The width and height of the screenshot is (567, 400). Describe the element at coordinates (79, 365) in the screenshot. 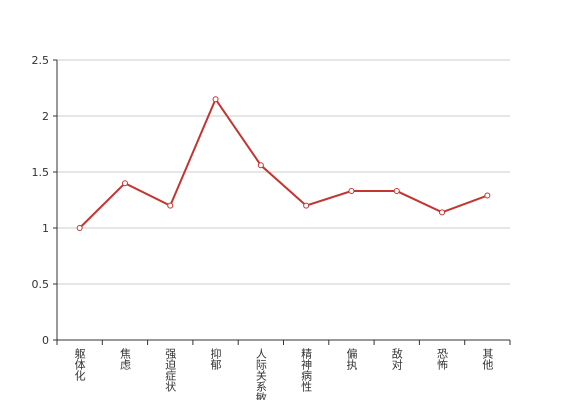

I see `x-tick-label: 躯体化` at that location.